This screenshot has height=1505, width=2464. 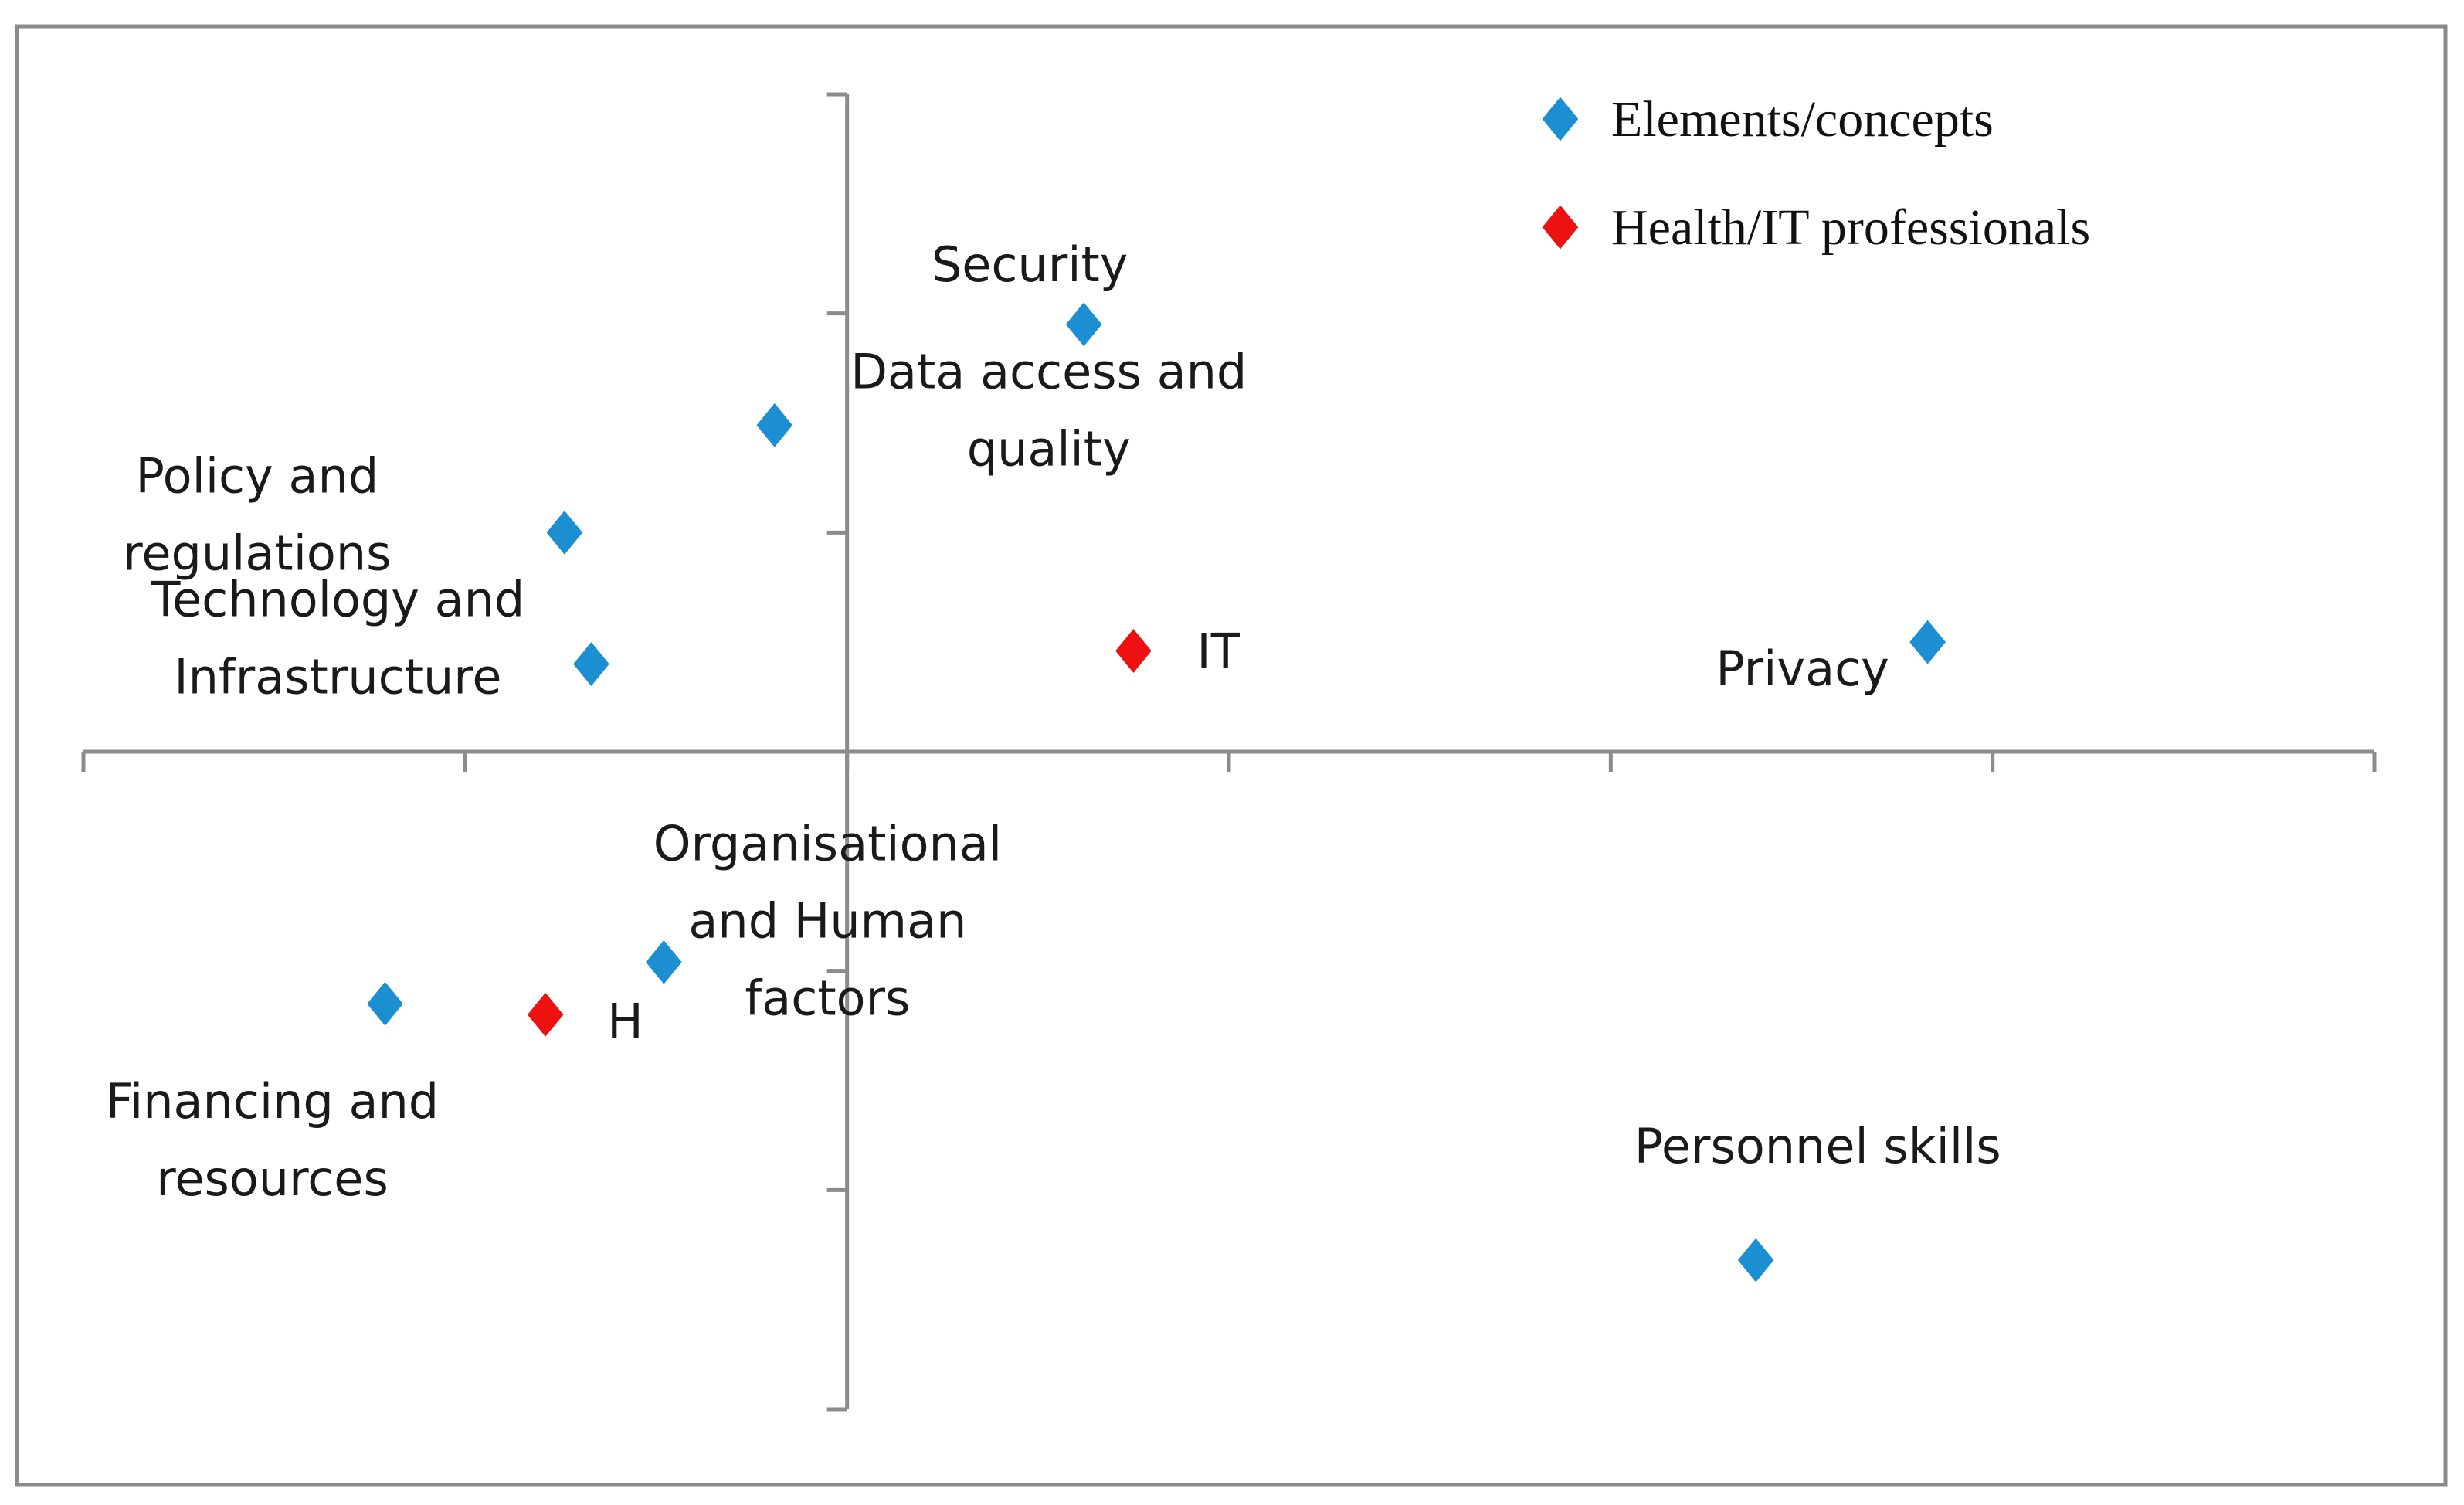 What do you see at coordinates (1030, 264) in the screenshot?
I see `point-label: Security` at bounding box center [1030, 264].